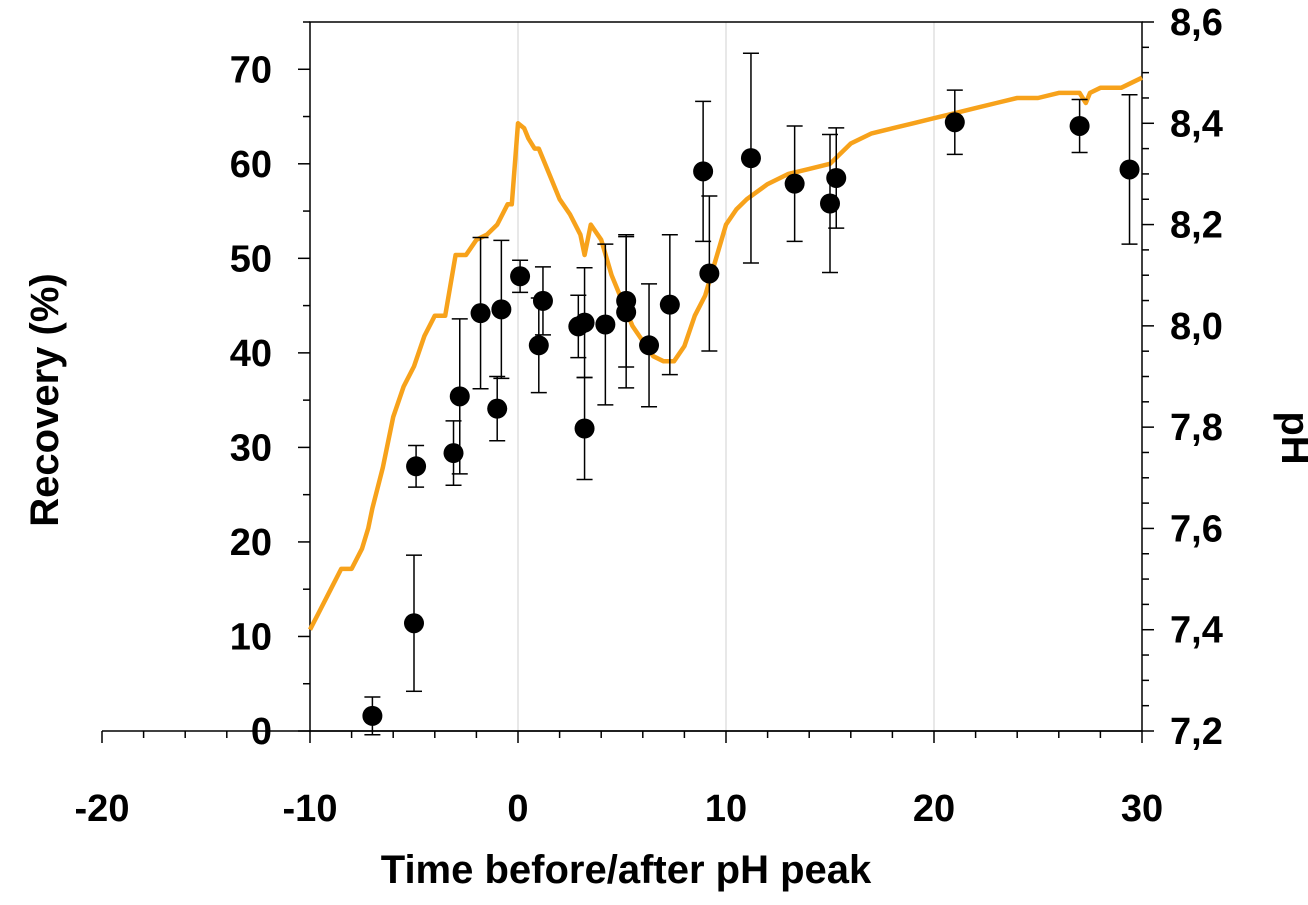 The height and width of the screenshot is (905, 1308). I want to click on y-right-tick-label: 8,0, so click(1196, 327).